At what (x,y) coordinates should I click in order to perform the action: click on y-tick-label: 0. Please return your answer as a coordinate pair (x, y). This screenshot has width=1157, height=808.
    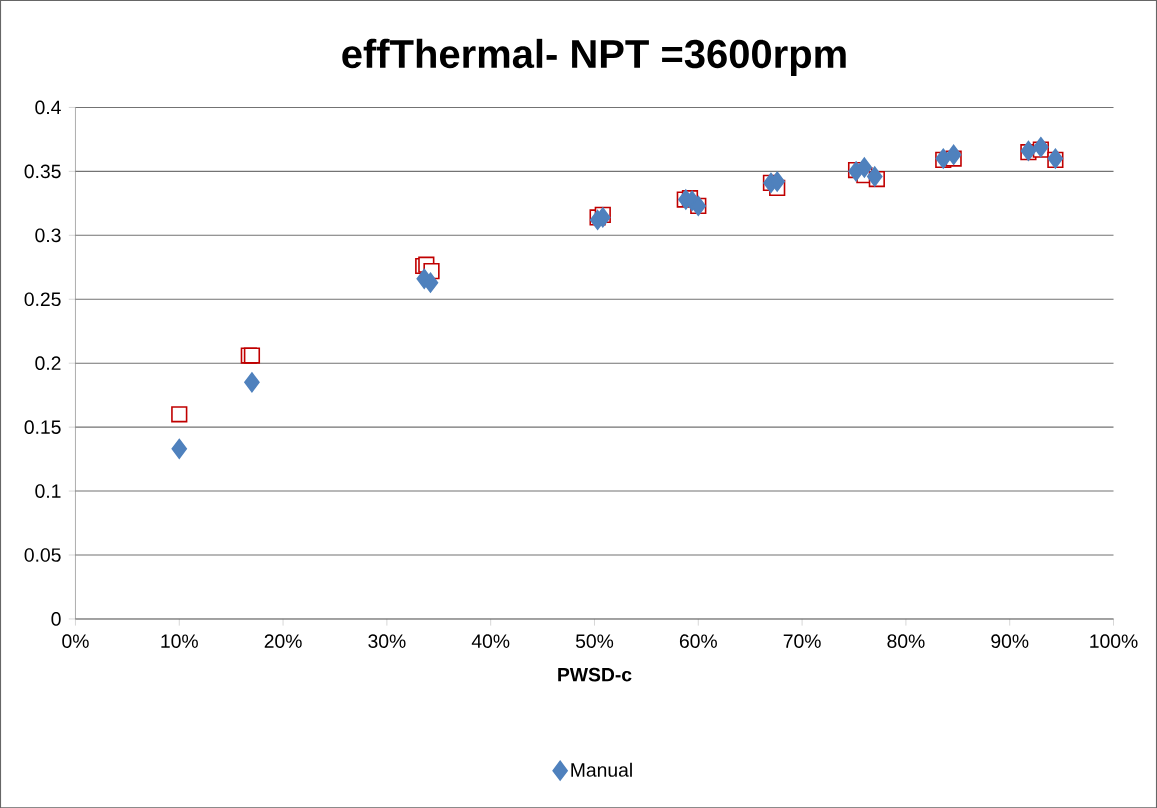
    Looking at the image, I should click on (56, 618).